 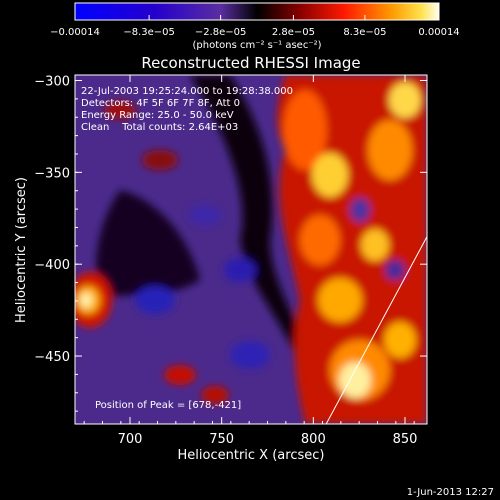 I want to click on colorbar-tick-label: −0.00014, so click(x=75, y=32).